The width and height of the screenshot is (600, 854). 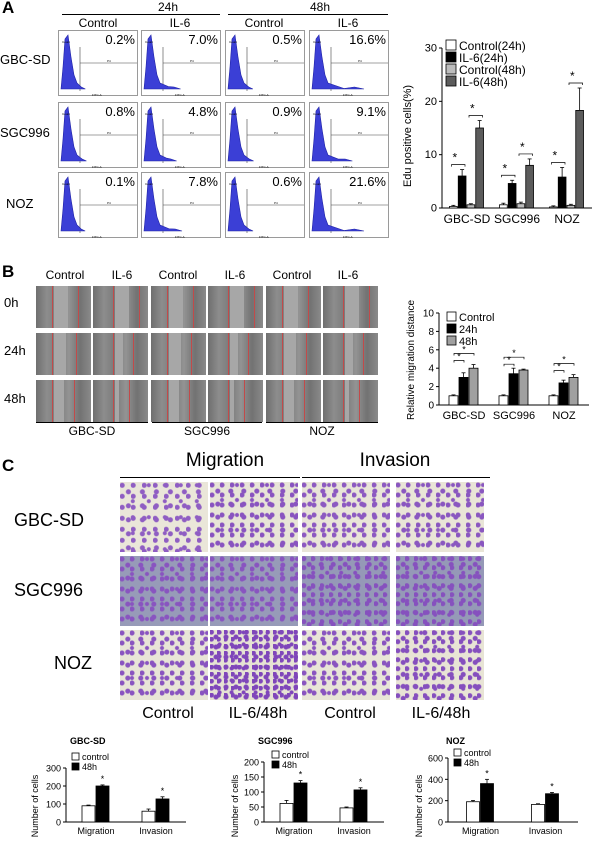 I want to click on scratch-row-label: 48h, so click(x=15, y=398).